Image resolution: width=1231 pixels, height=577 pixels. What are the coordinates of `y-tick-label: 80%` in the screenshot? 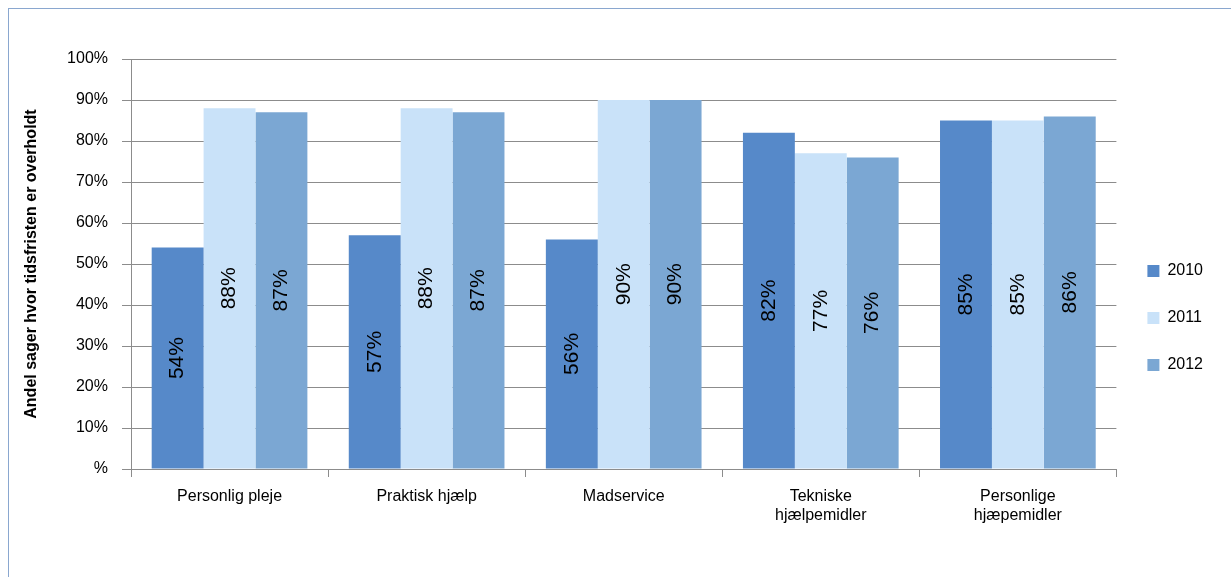 It's located at (91, 140).